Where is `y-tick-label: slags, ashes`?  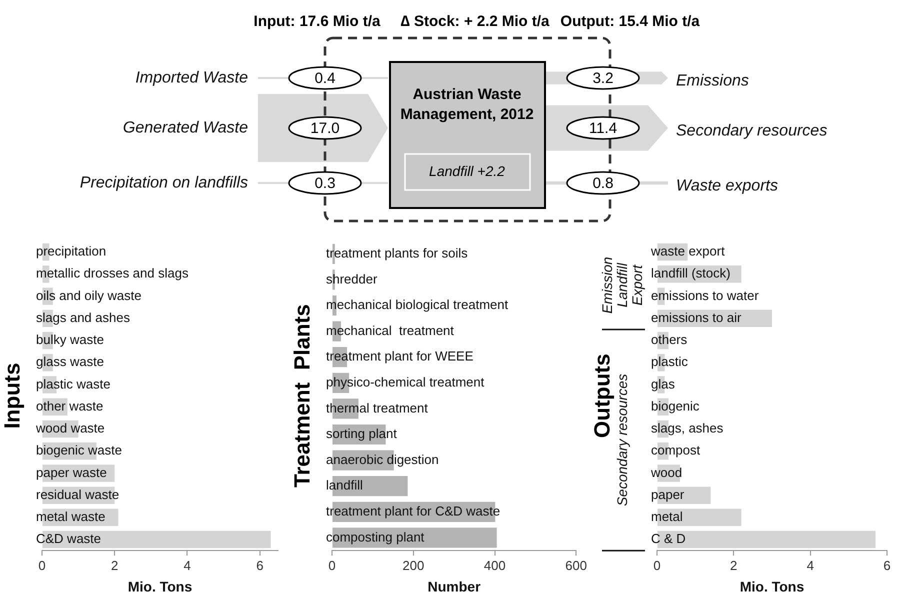
y-tick-label: slags, ashes is located at coordinates (687, 428).